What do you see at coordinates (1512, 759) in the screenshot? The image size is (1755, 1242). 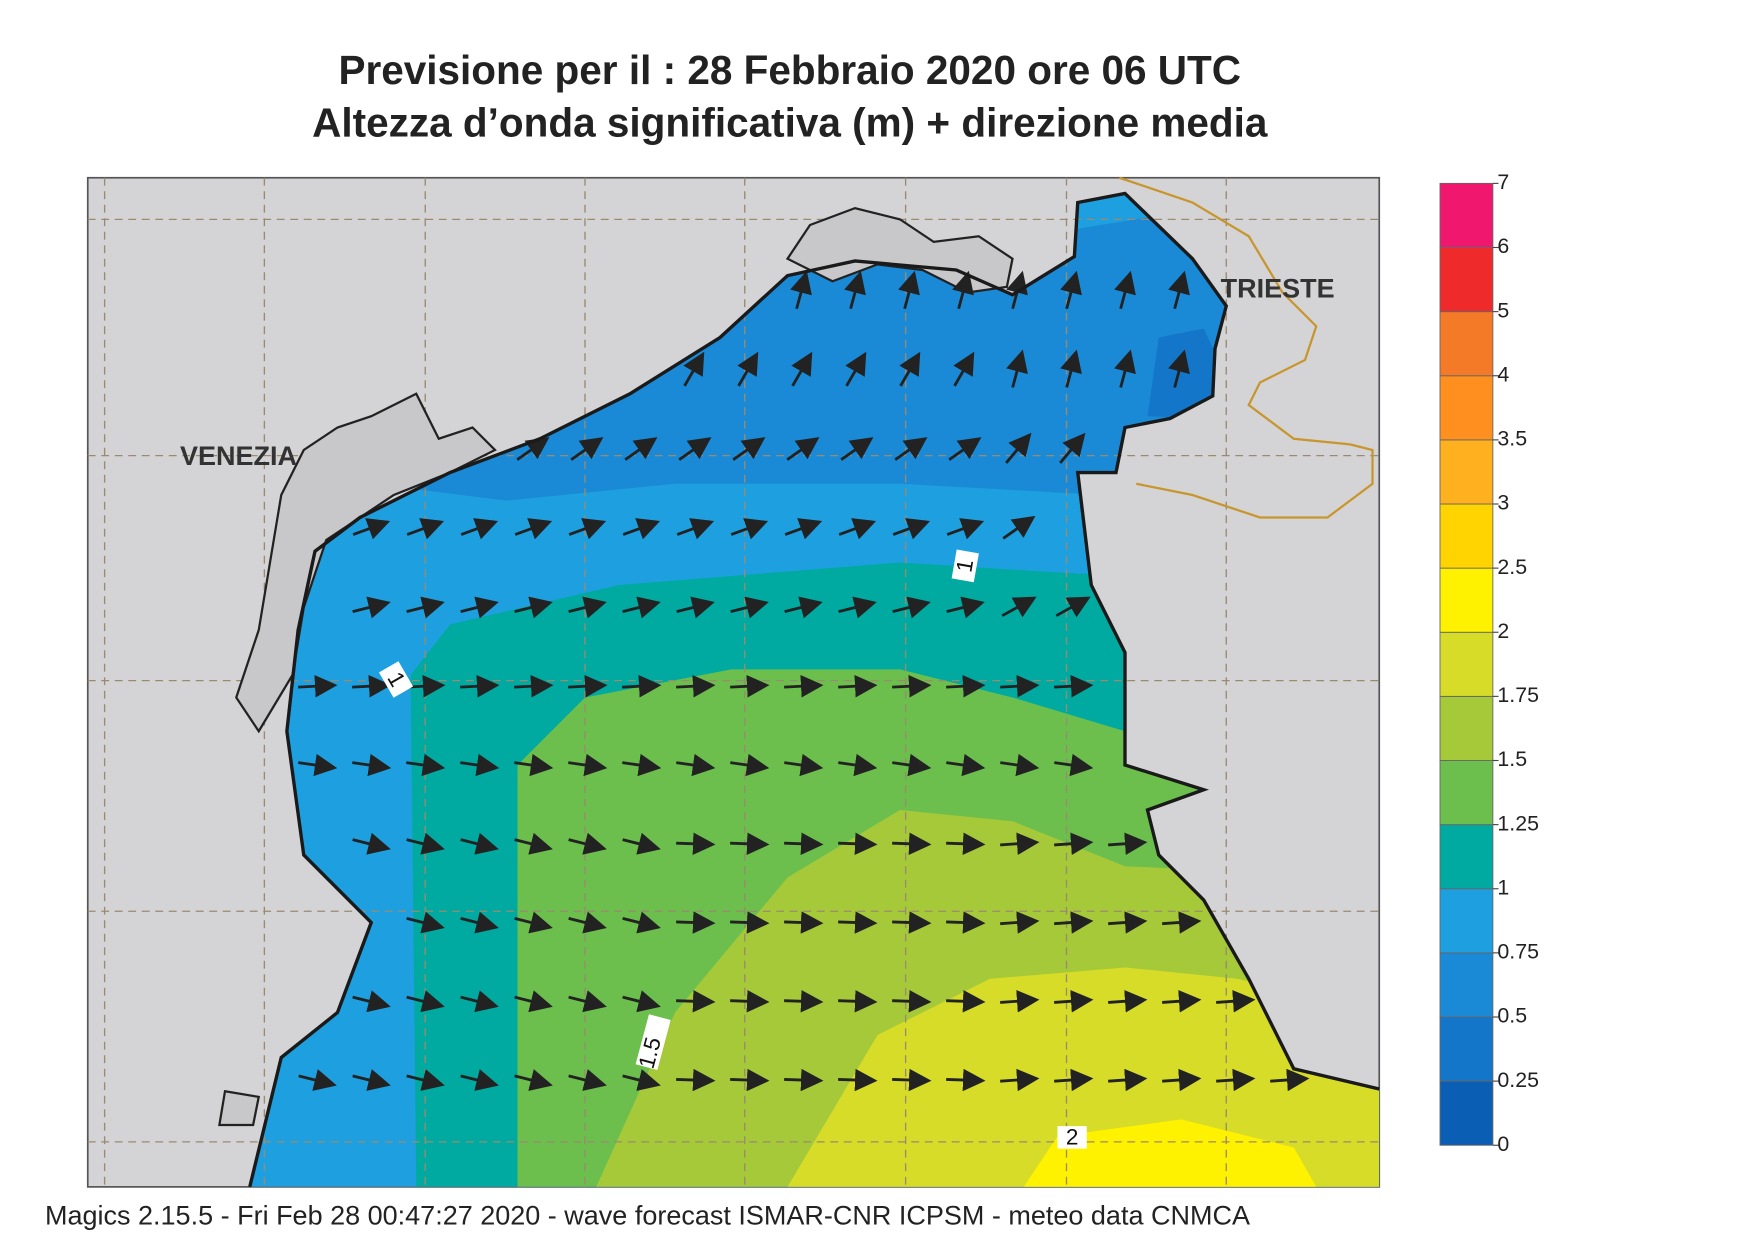 I see `legend-tick-label: 1.5` at bounding box center [1512, 759].